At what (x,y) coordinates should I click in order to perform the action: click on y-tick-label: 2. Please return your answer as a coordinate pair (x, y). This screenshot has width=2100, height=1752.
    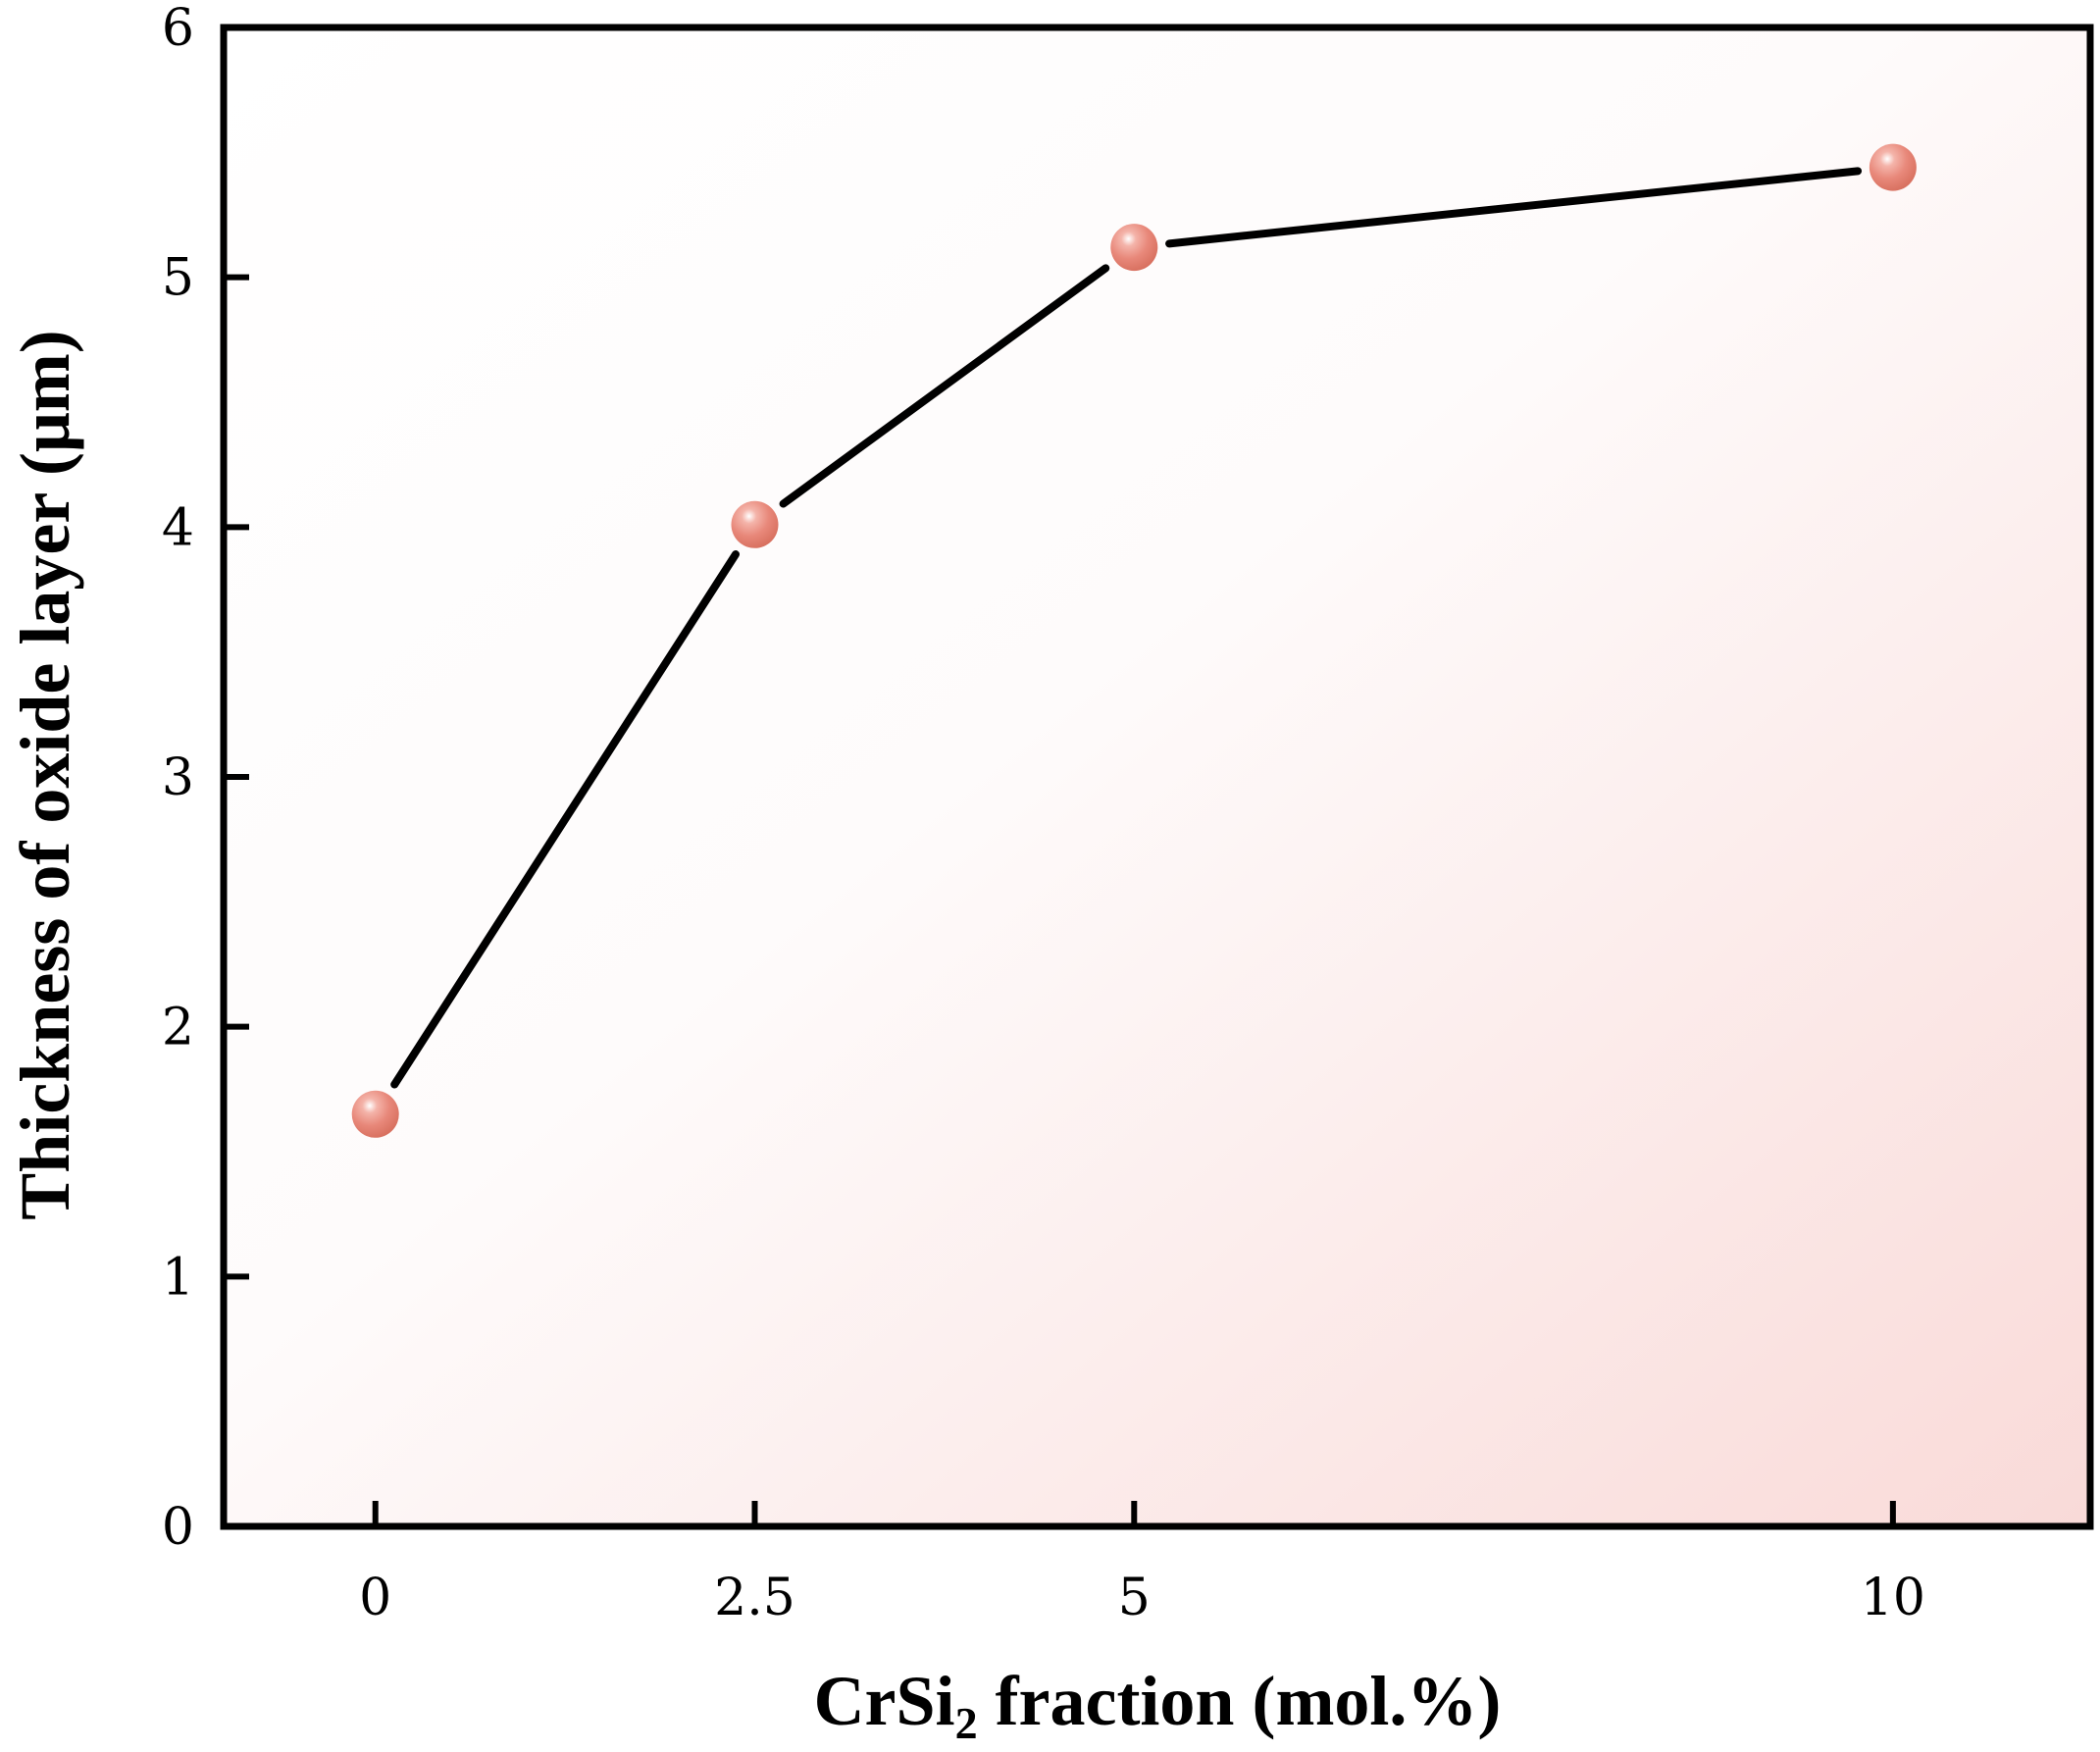
    Looking at the image, I should click on (178, 1028).